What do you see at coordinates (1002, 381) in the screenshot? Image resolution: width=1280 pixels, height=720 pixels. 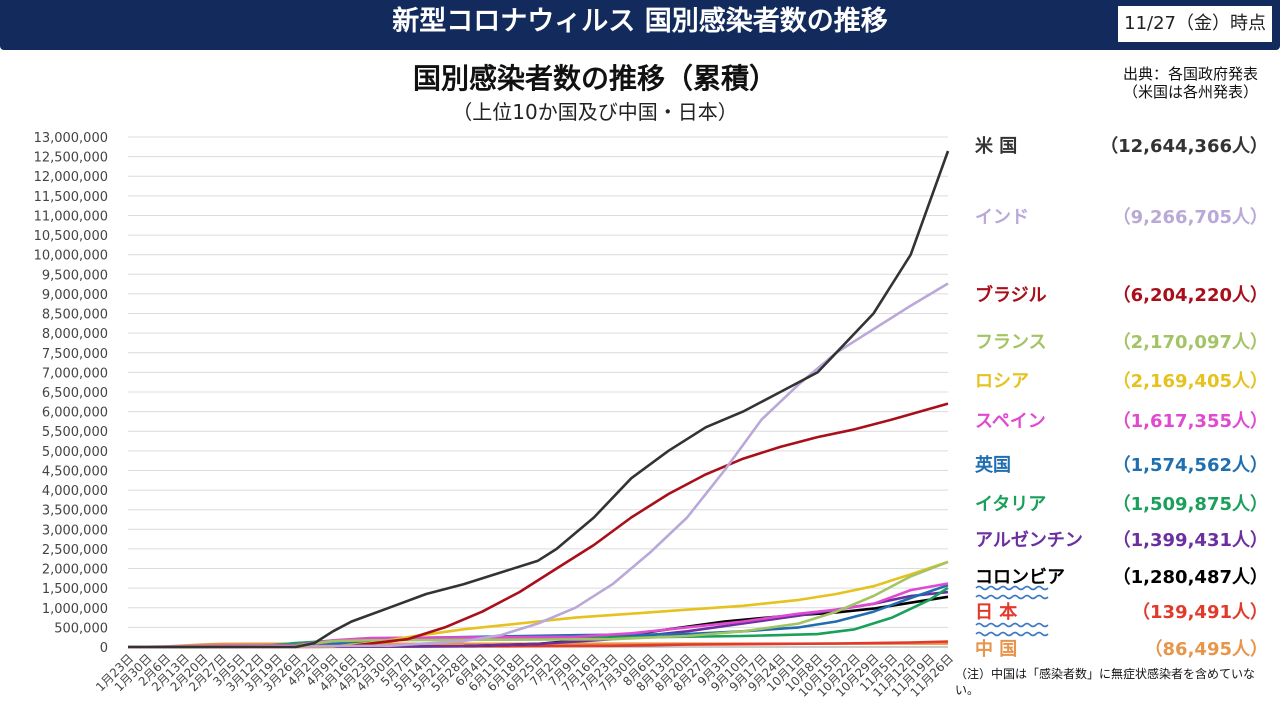 I see `legend-series-name: ロシア` at bounding box center [1002, 381].